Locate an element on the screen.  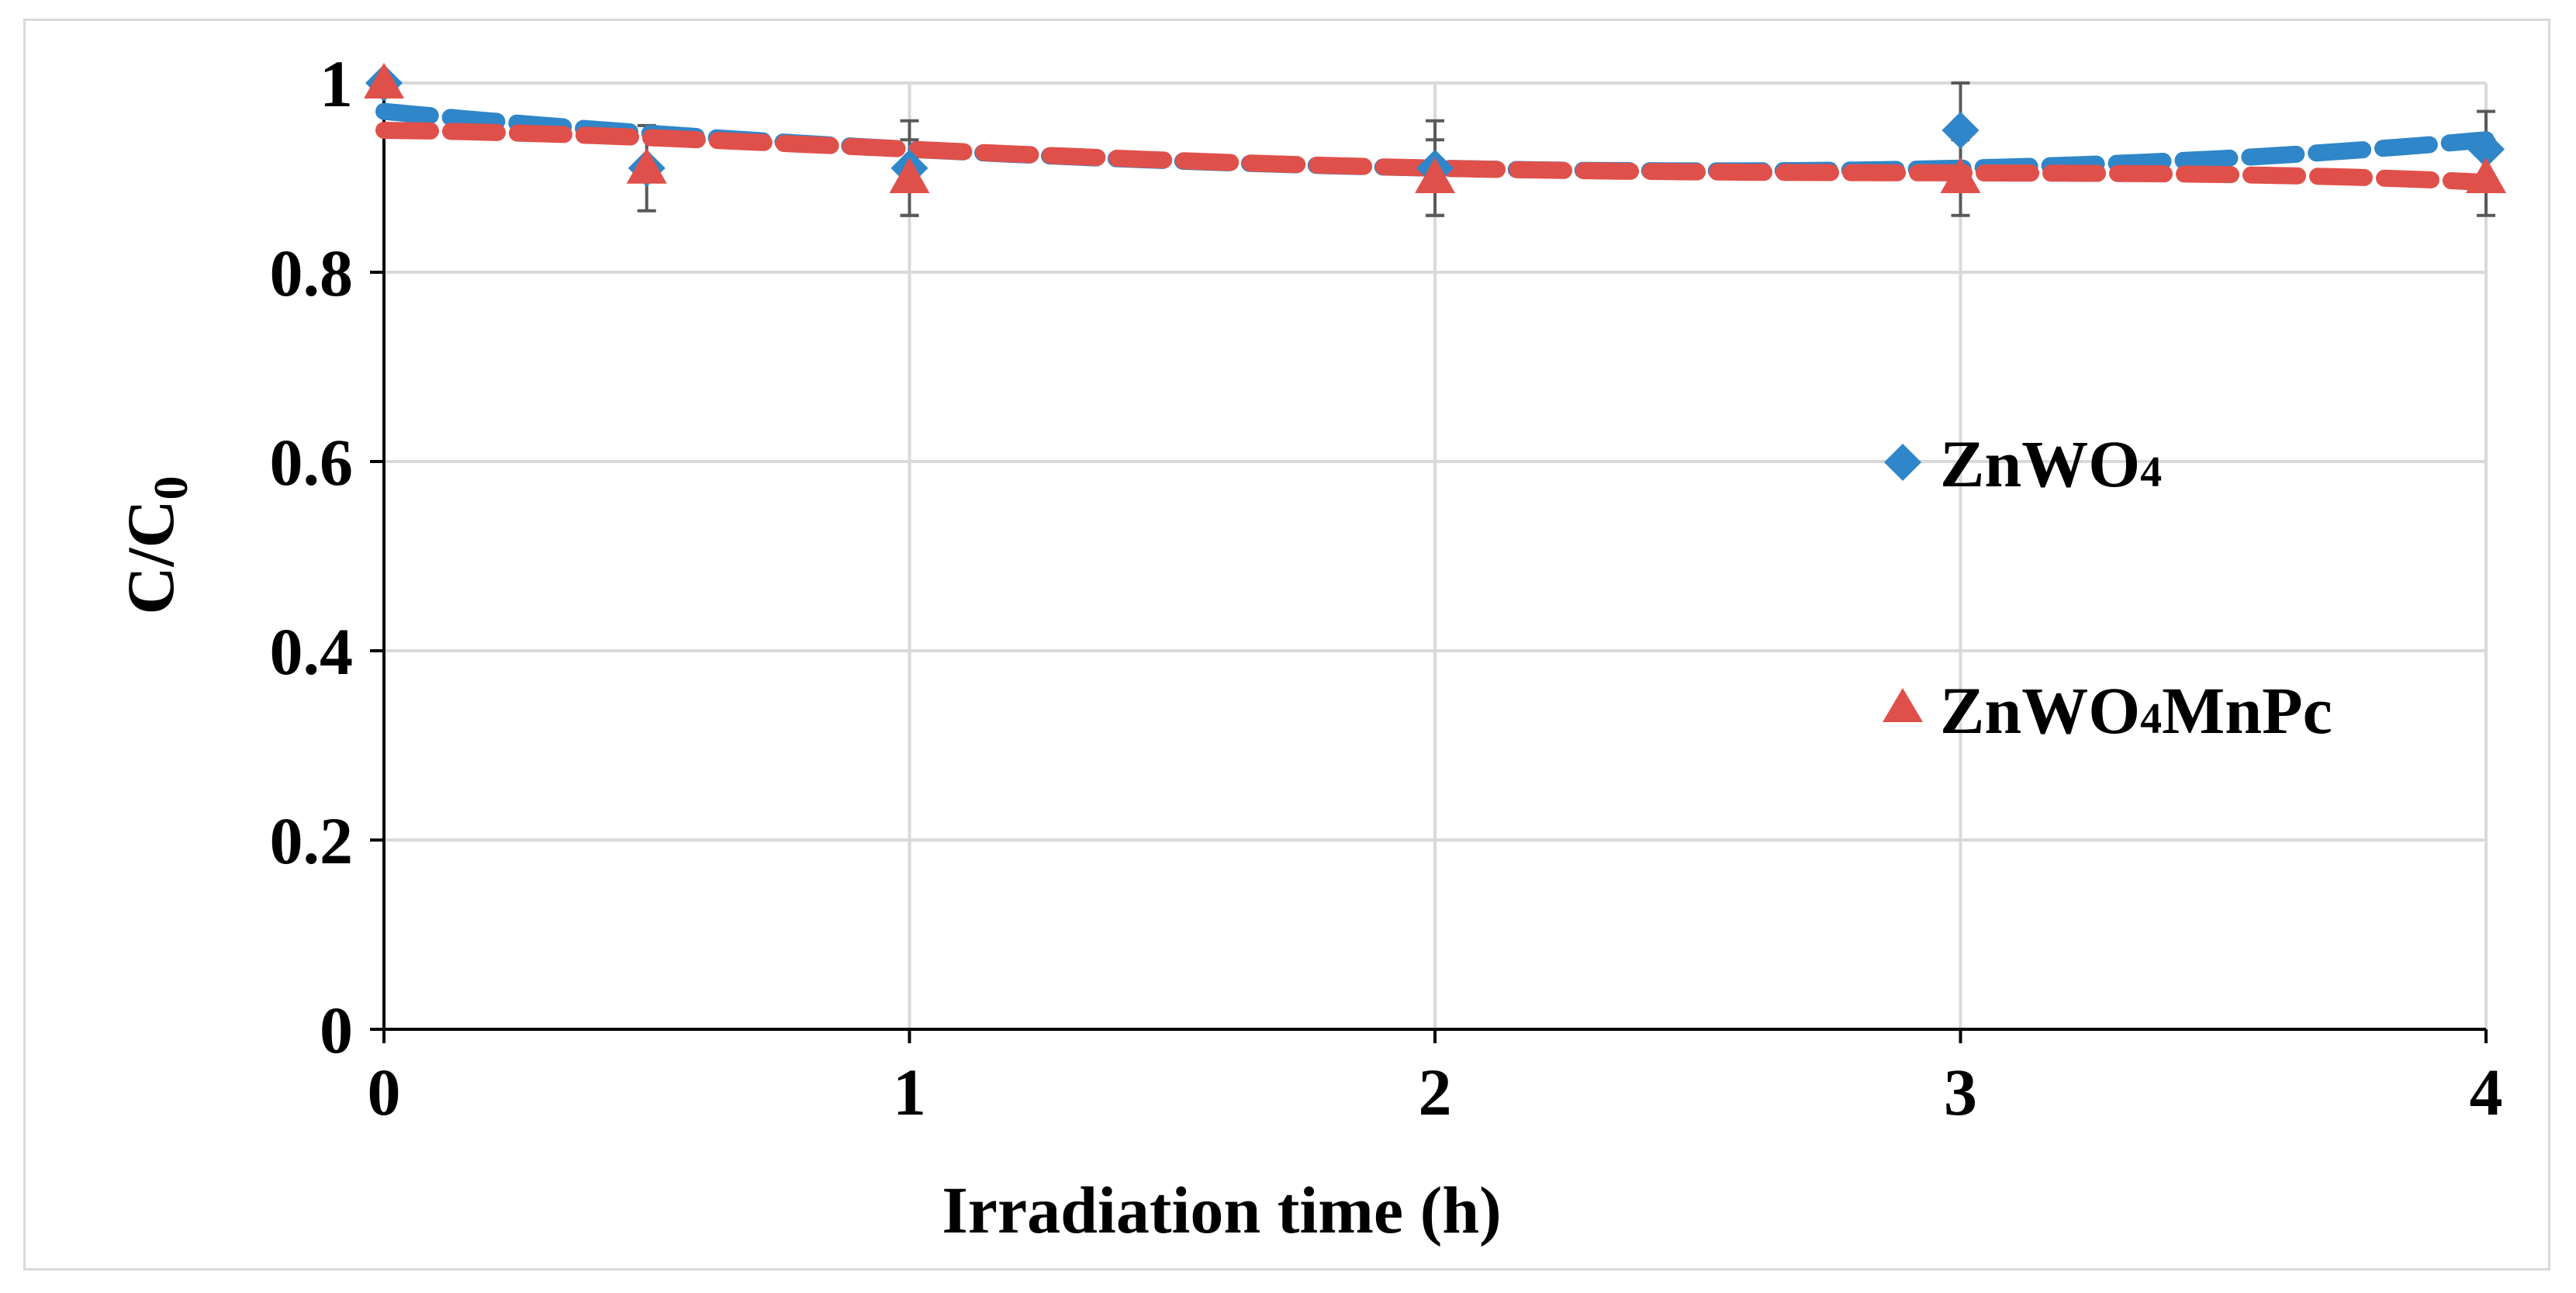
legend-label-znwo4mnpc-subscript: 4 is located at coordinates (2151, 719).